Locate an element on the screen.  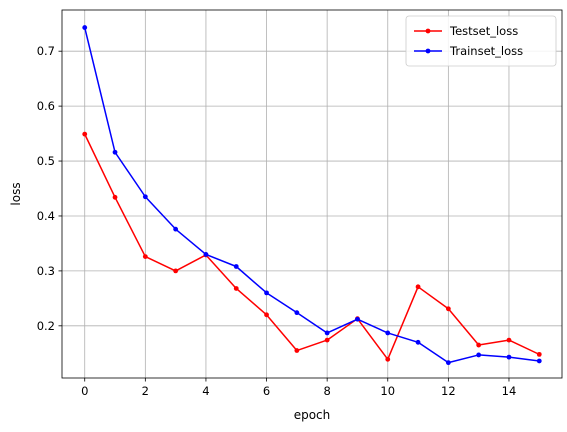
legend-marker-testset-loss is located at coordinates (428, 31).